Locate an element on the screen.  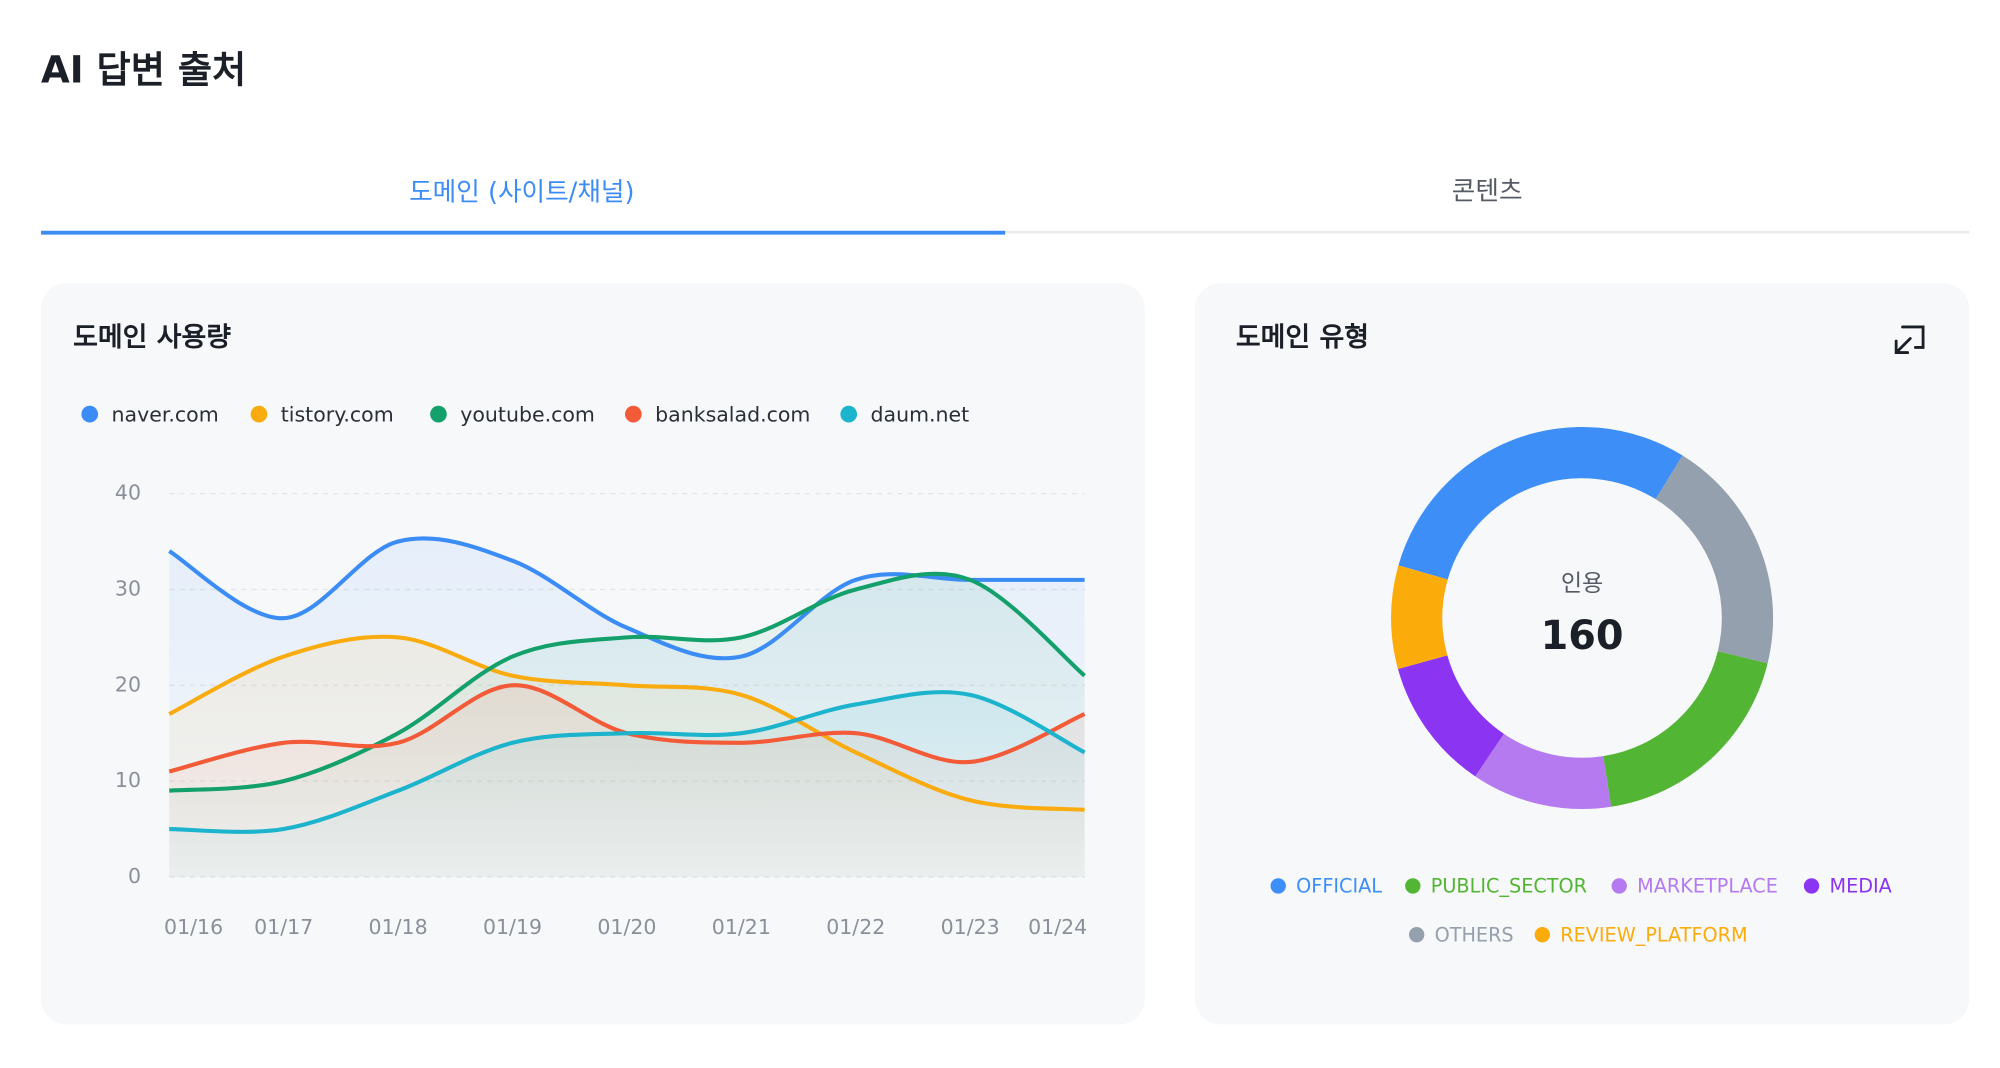
y-tick-label: 30 is located at coordinates (128, 588).